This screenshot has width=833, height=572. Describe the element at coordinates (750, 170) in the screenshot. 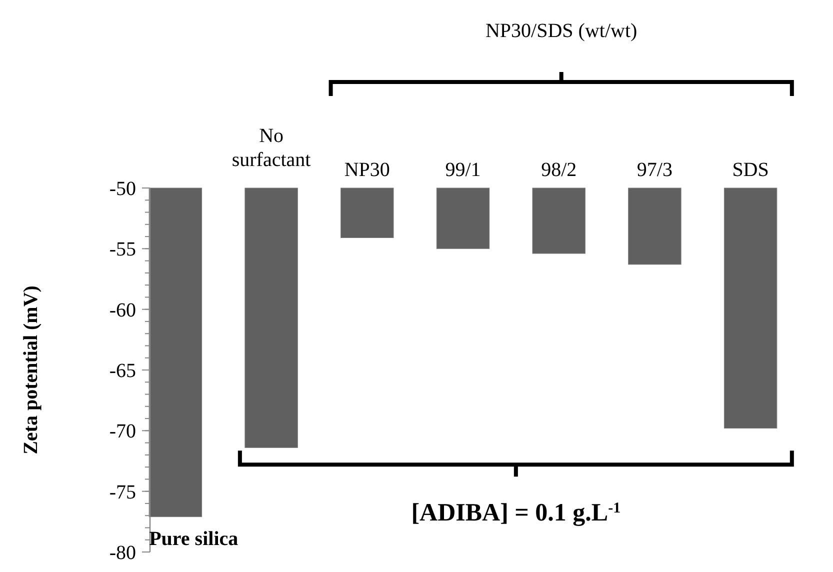

I see `x-tick-label: SDS` at that location.